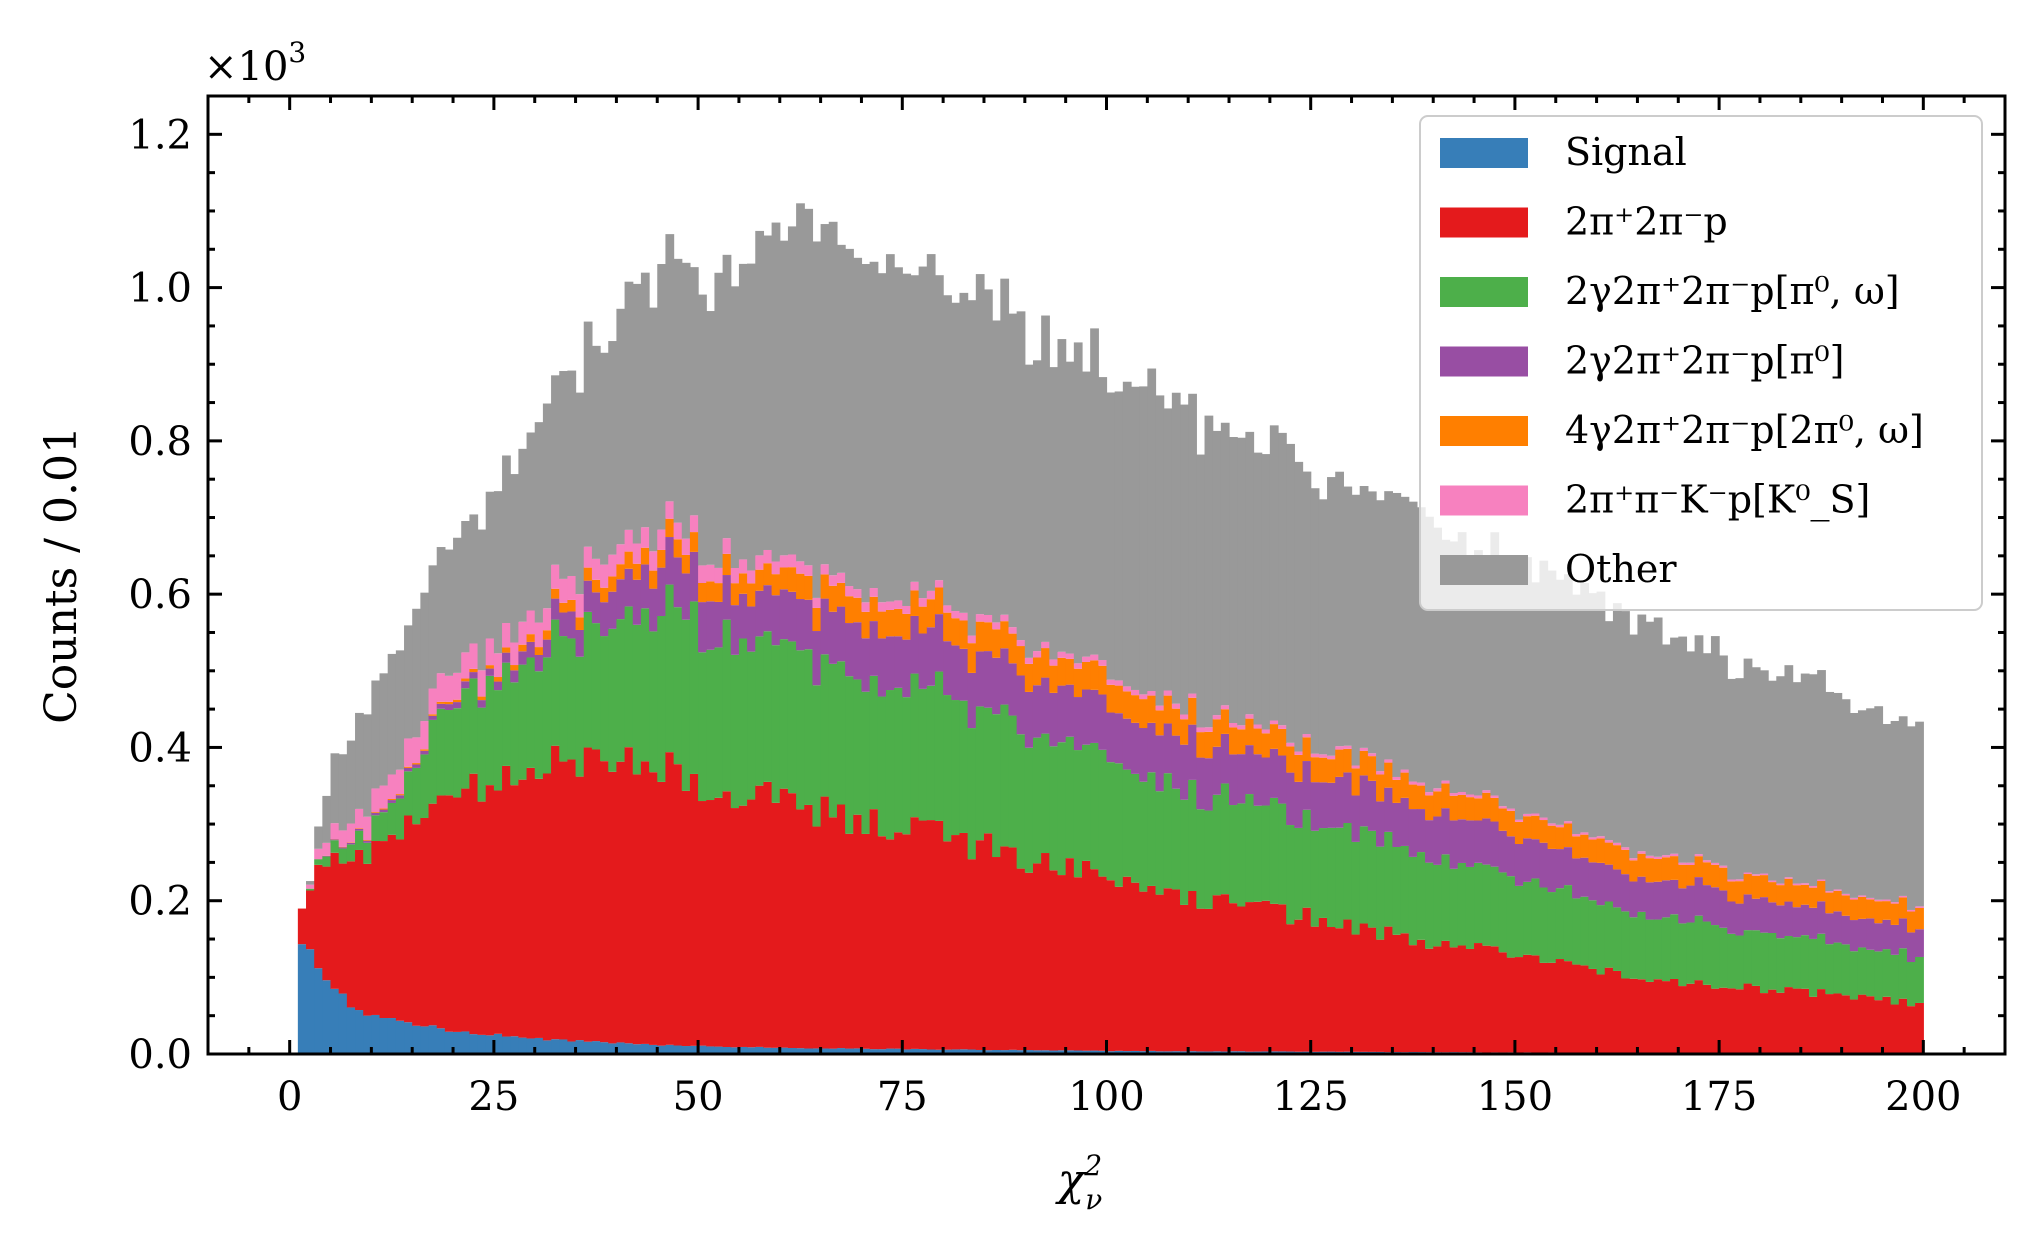 The height and width of the screenshot is (1240, 2039). Describe the element at coordinates (1923, 1097) in the screenshot. I see `x-tick-label: 200` at that location.